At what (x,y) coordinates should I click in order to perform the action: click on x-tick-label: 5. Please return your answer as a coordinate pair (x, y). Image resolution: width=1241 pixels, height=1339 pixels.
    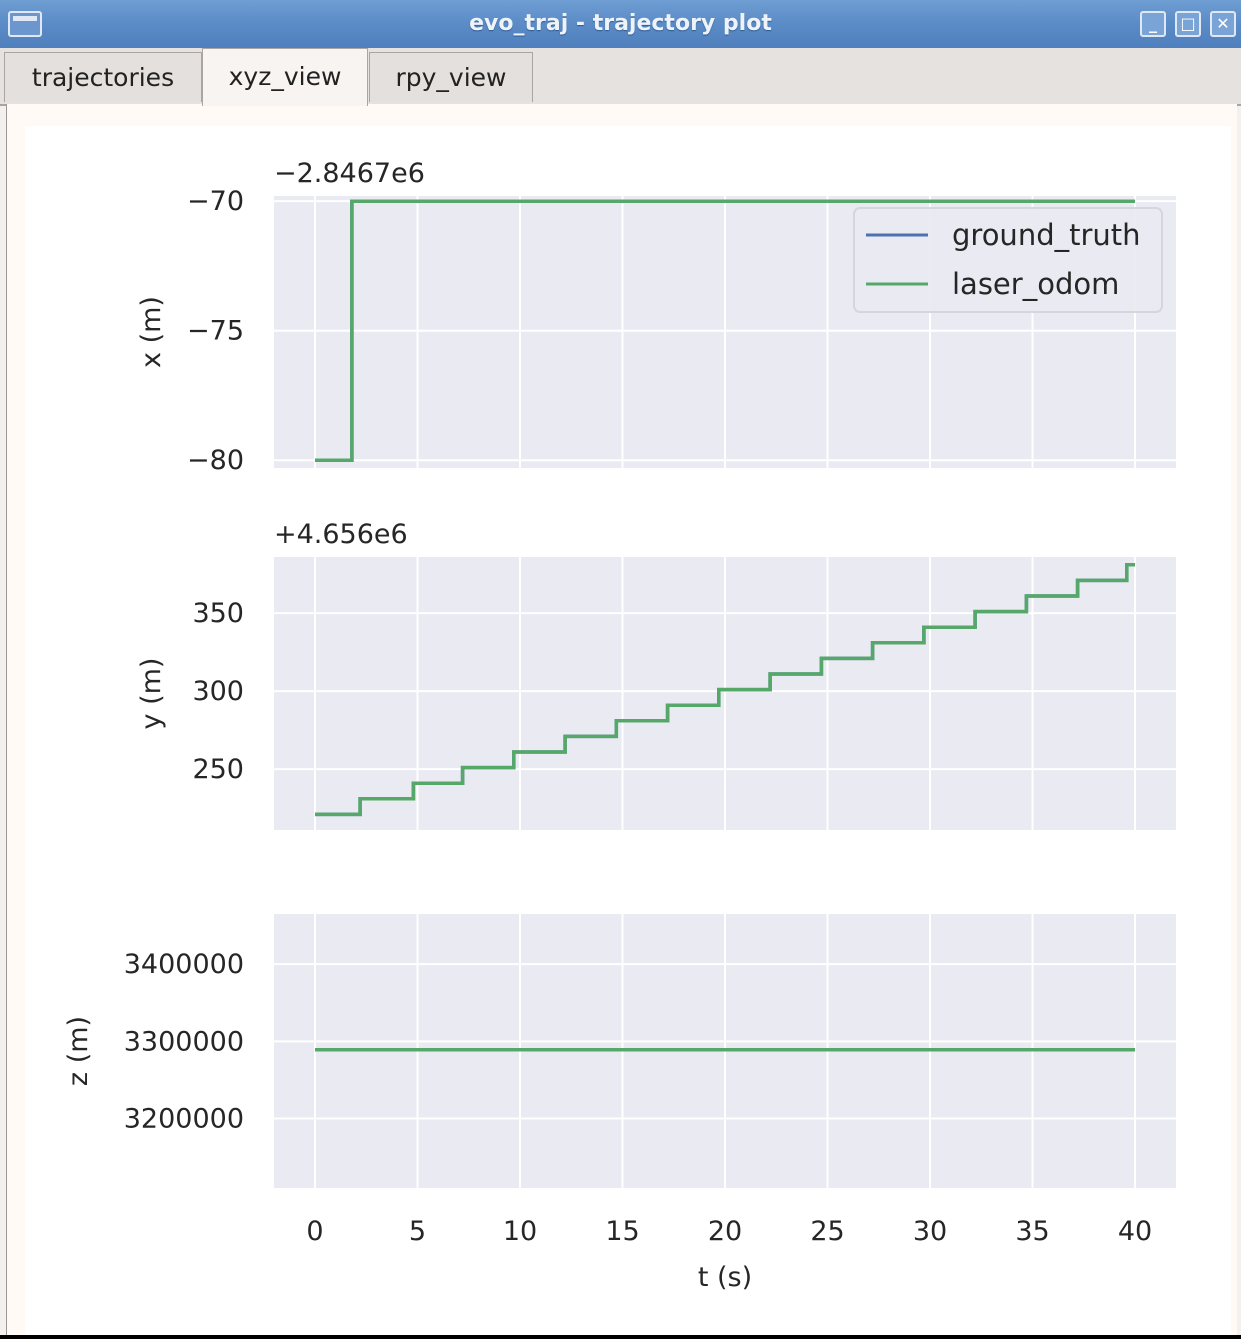
    Looking at the image, I should click on (417, 1231).